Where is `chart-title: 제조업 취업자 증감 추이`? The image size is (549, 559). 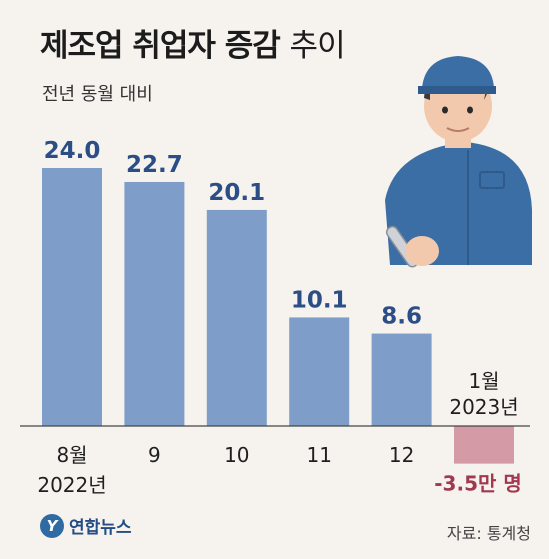
chart-title: 제조업 취업자 증감 추이 is located at coordinates (193, 46).